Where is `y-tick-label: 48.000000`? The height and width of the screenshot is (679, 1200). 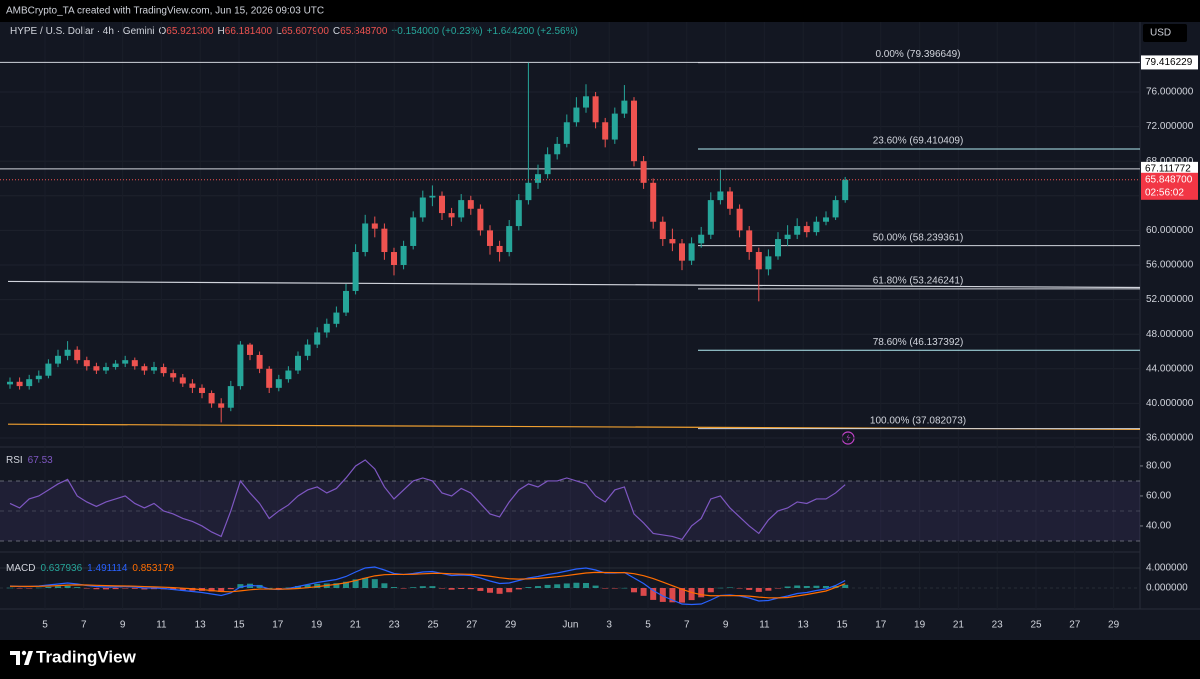 y-tick-label: 48.000000 is located at coordinates (1170, 334).